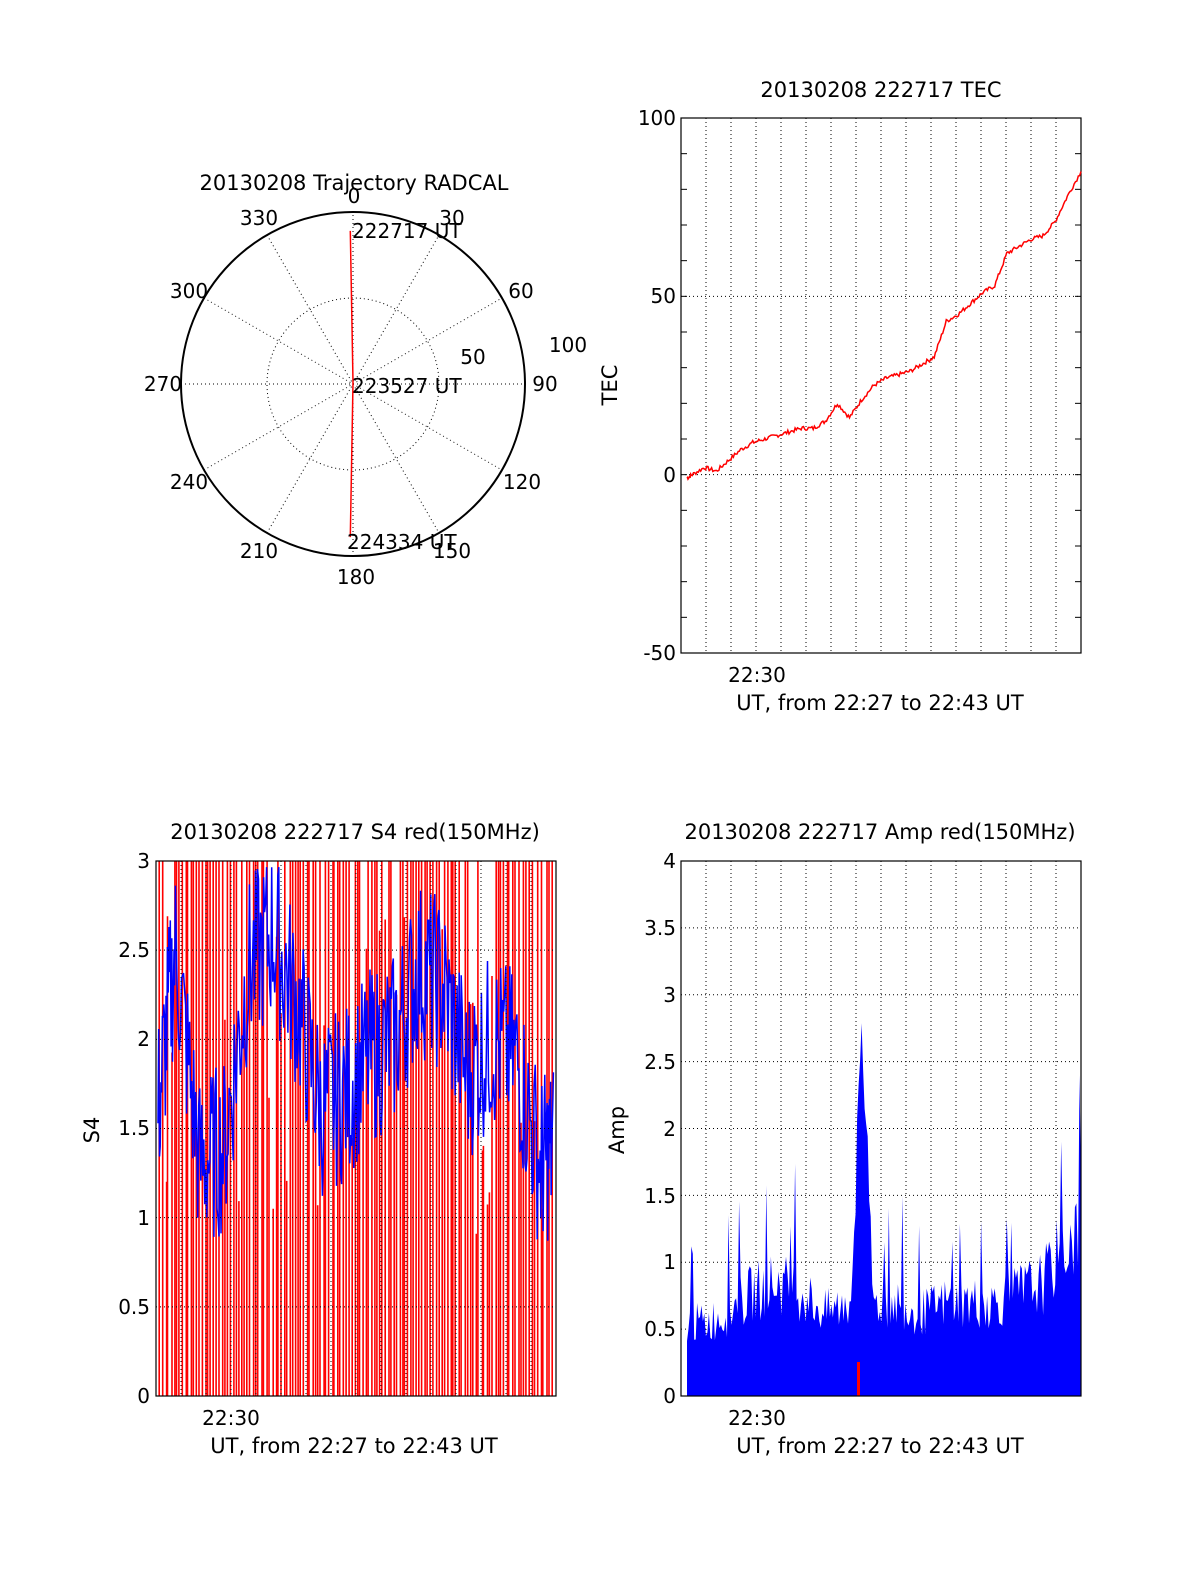 The width and height of the screenshot is (1200, 1575). Describe the element at coordinates (669, 995) in the screenshot. I see `amp-ytick-3: 3` at that location.